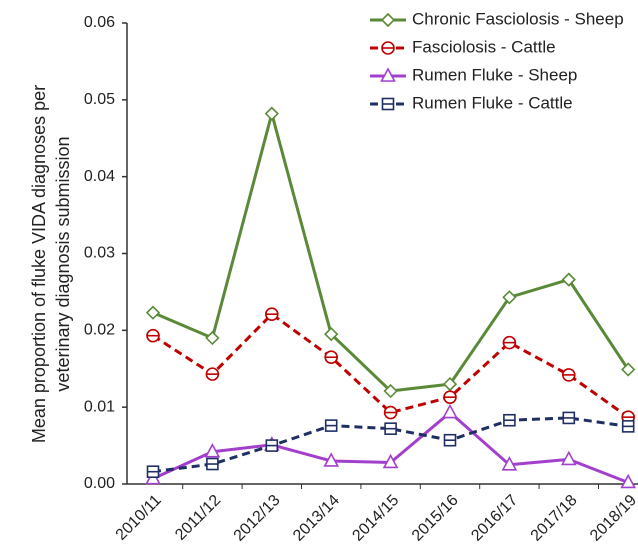  What do you see at coordinates (375, 518) in the screenshot?
I see `x-tick-label: 2014/15` at bounding box center [375, 518].